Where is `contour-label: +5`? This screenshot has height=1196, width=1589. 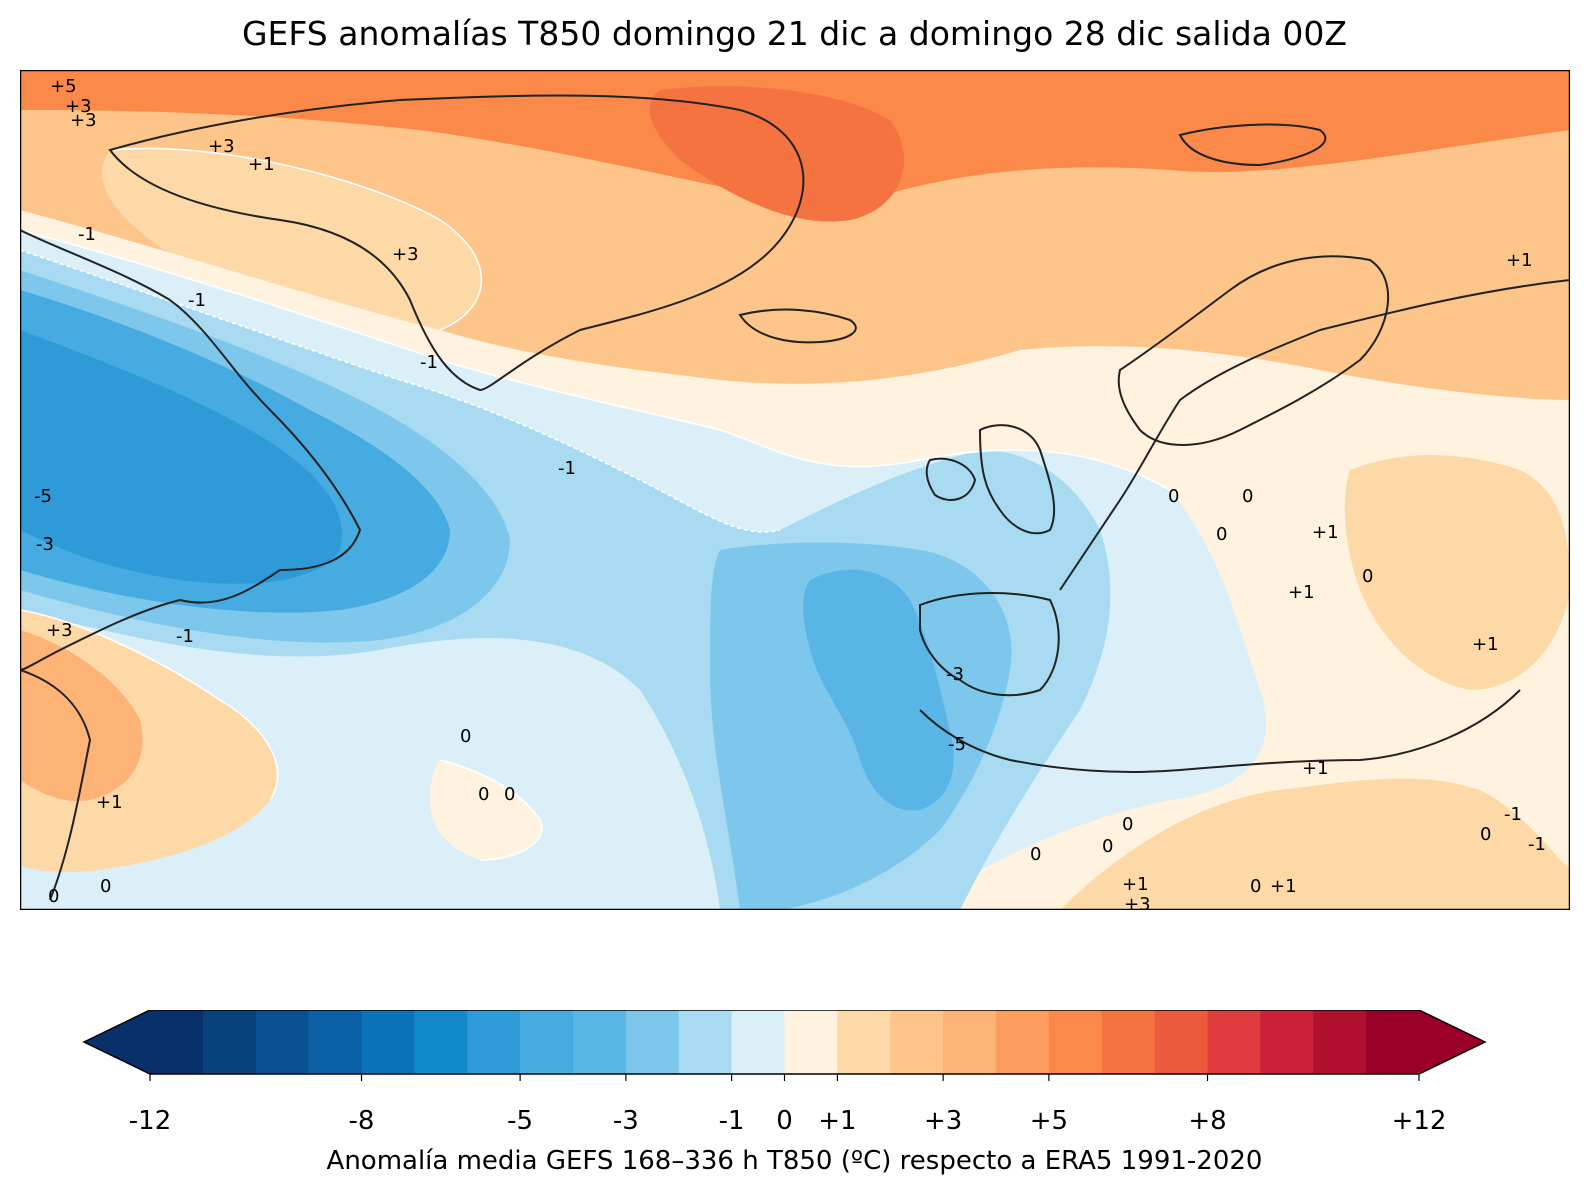 contour-label: +5 is located at coordinates (63, 86).